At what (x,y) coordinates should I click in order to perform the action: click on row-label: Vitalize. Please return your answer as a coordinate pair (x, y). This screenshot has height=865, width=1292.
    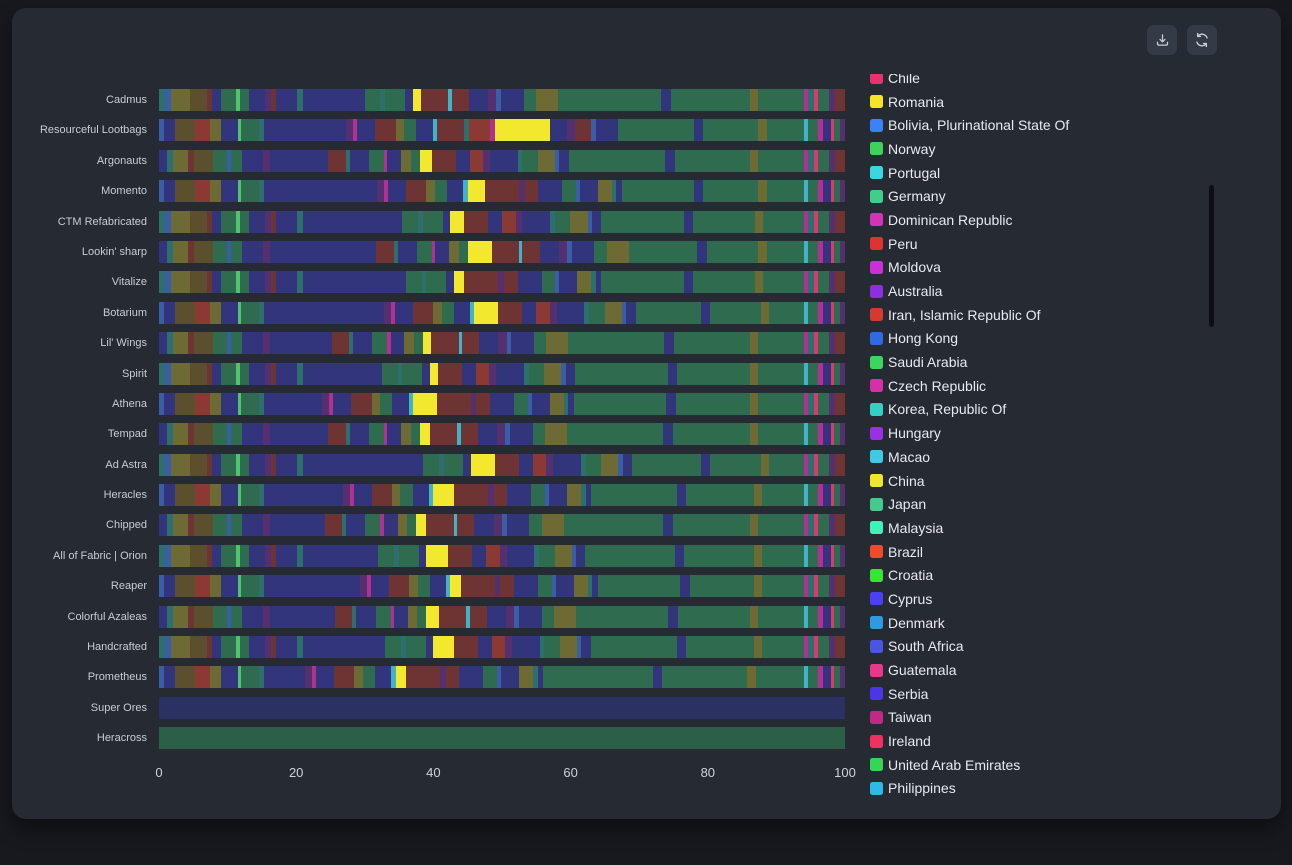
    Looking at the image, I should click on (129, 282).